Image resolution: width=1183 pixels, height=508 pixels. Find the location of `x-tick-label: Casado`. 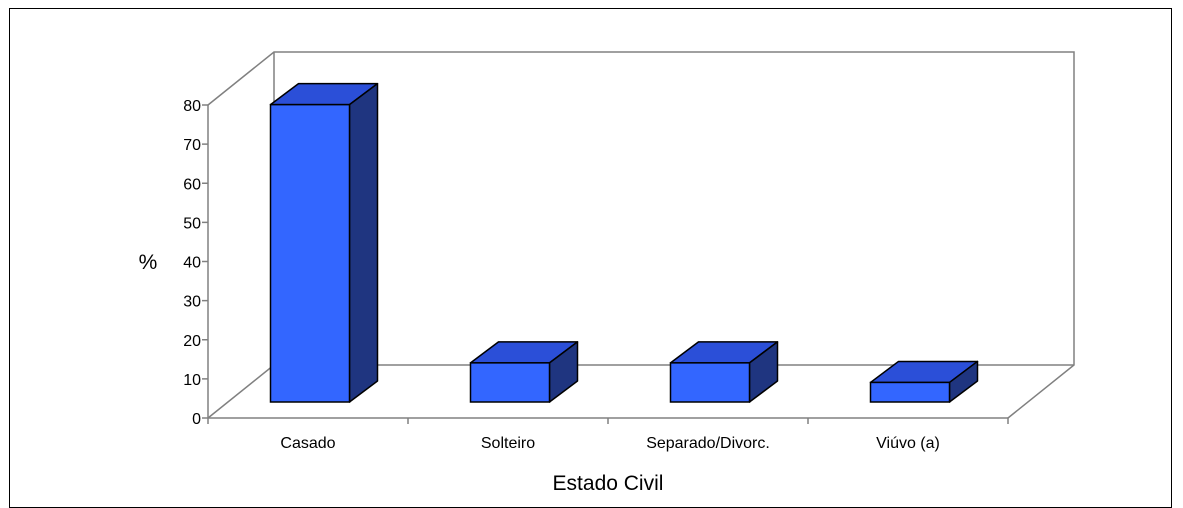

x-tick-label: Casado is located at coordinates (307, 443).